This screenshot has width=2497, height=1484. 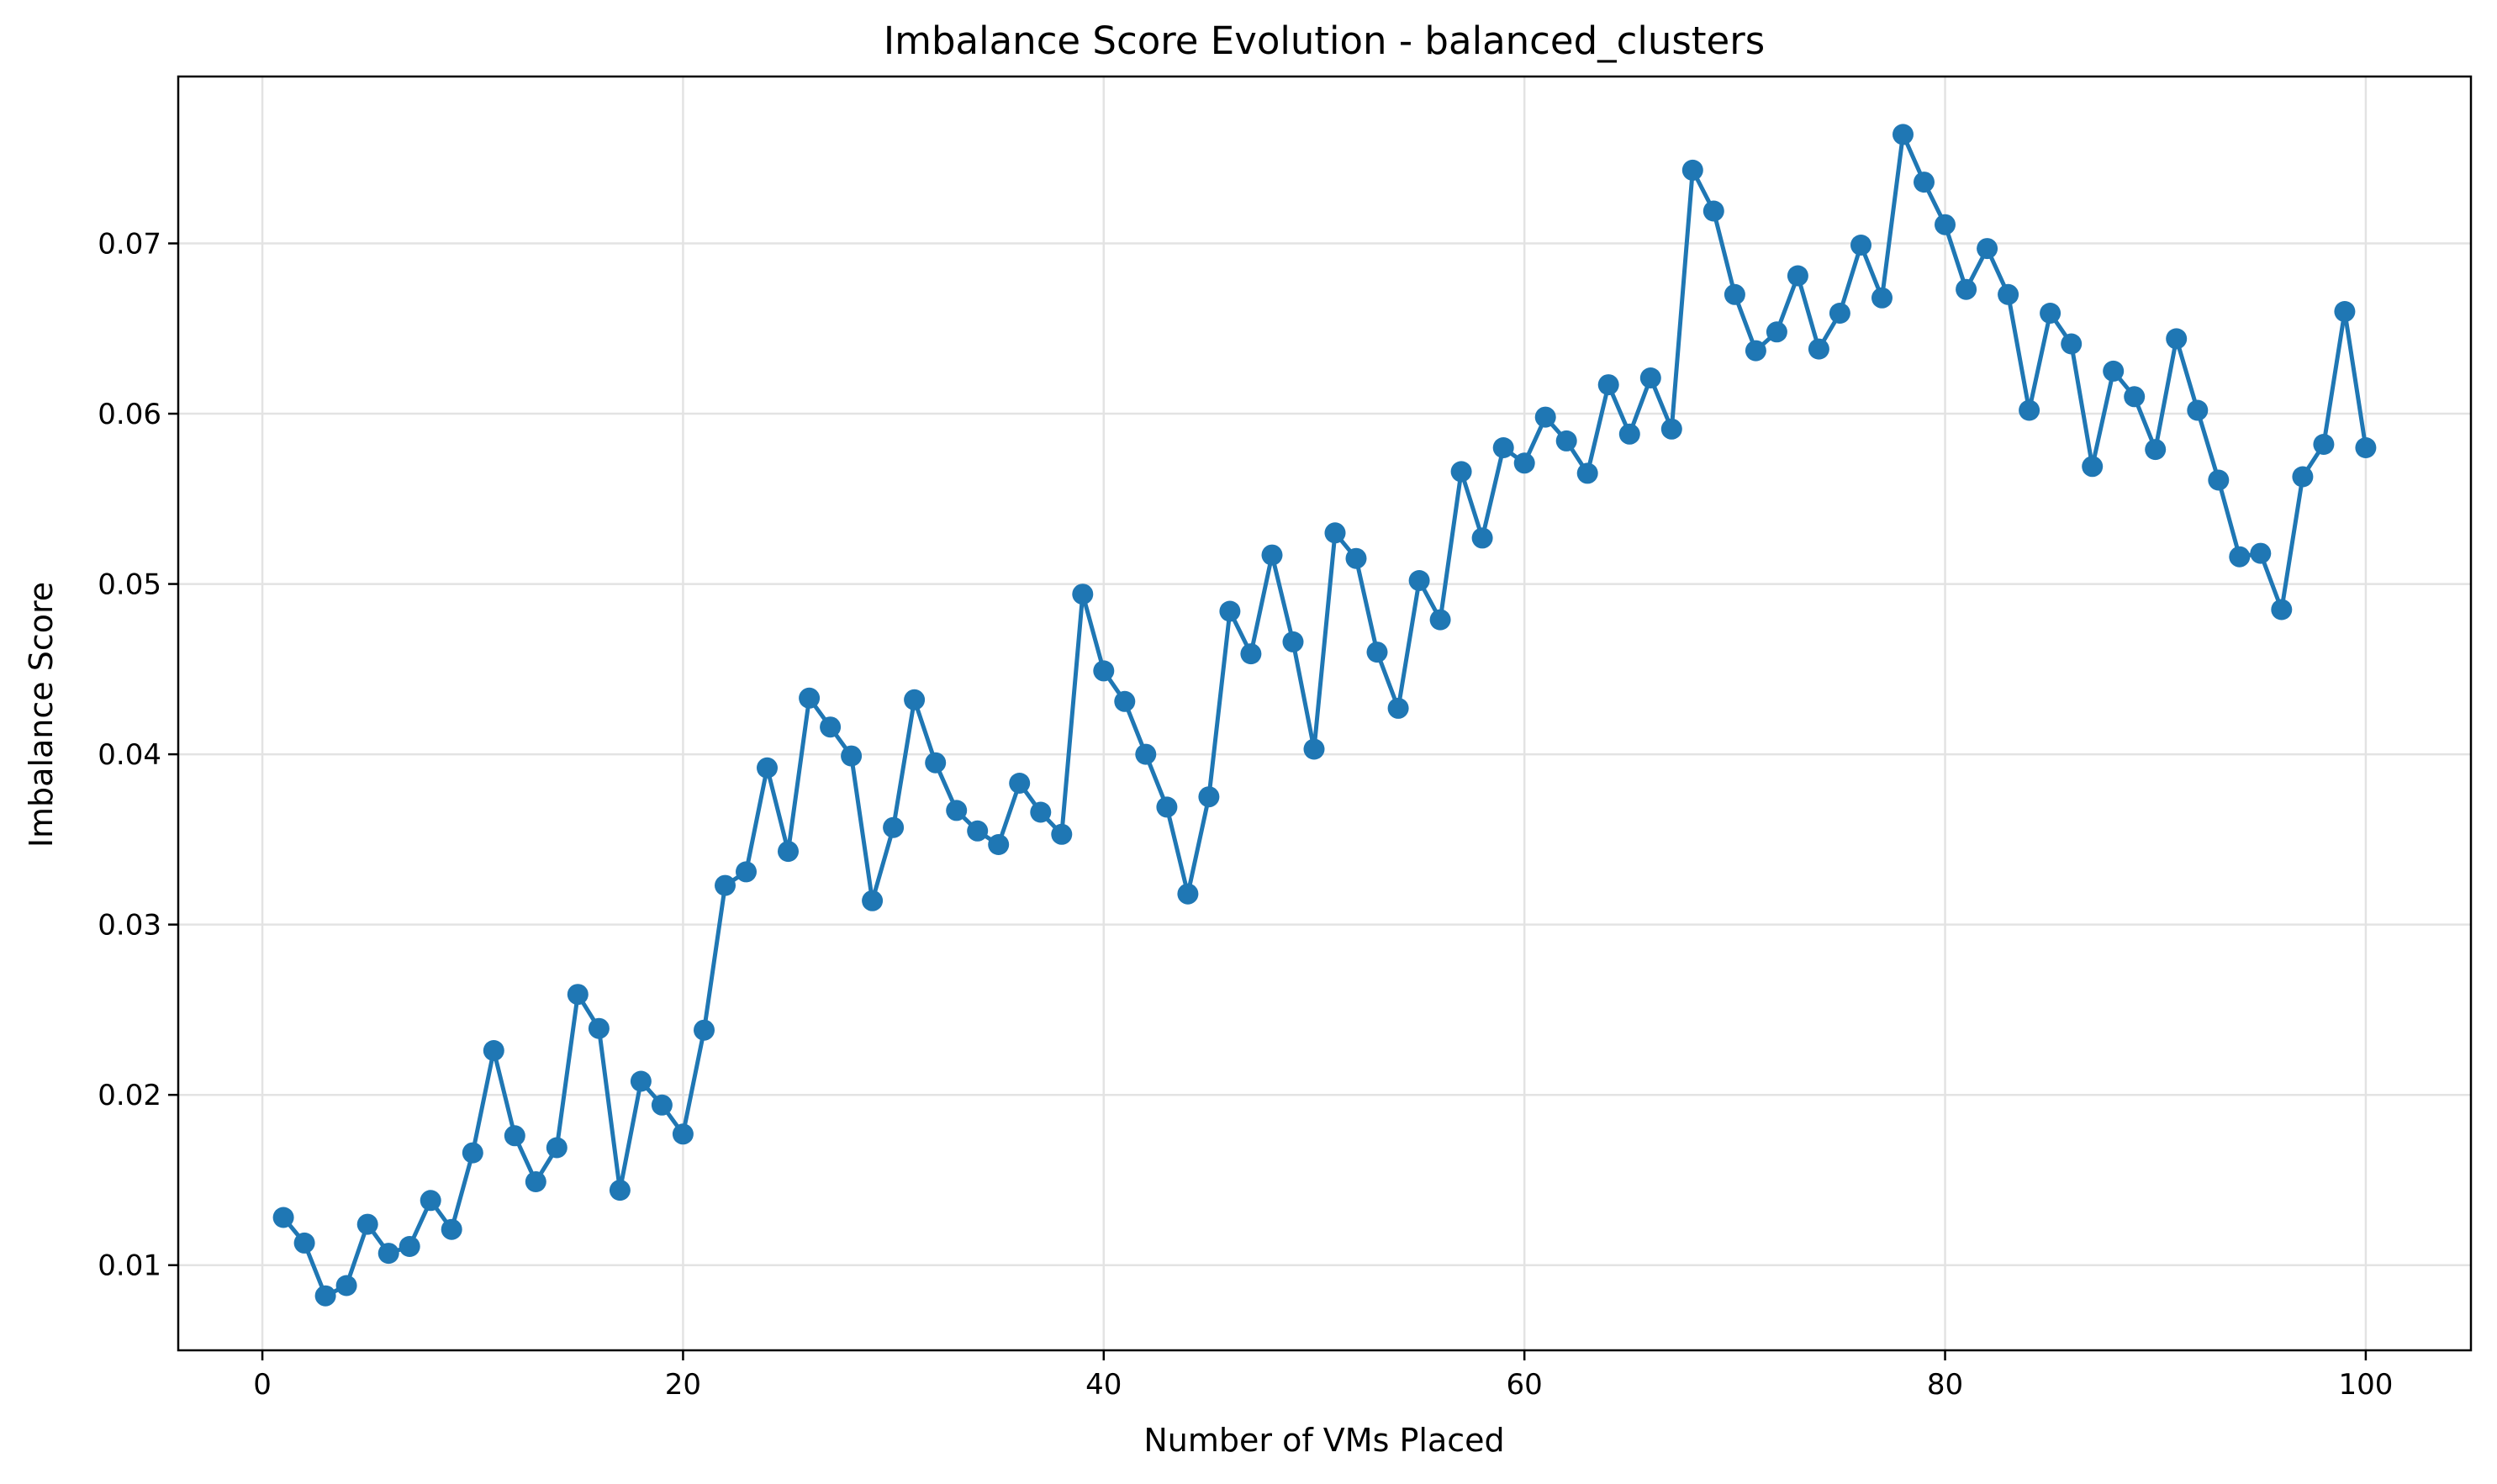 I want to click on y-tick-label: 0.03, so click(x=129, y=926).